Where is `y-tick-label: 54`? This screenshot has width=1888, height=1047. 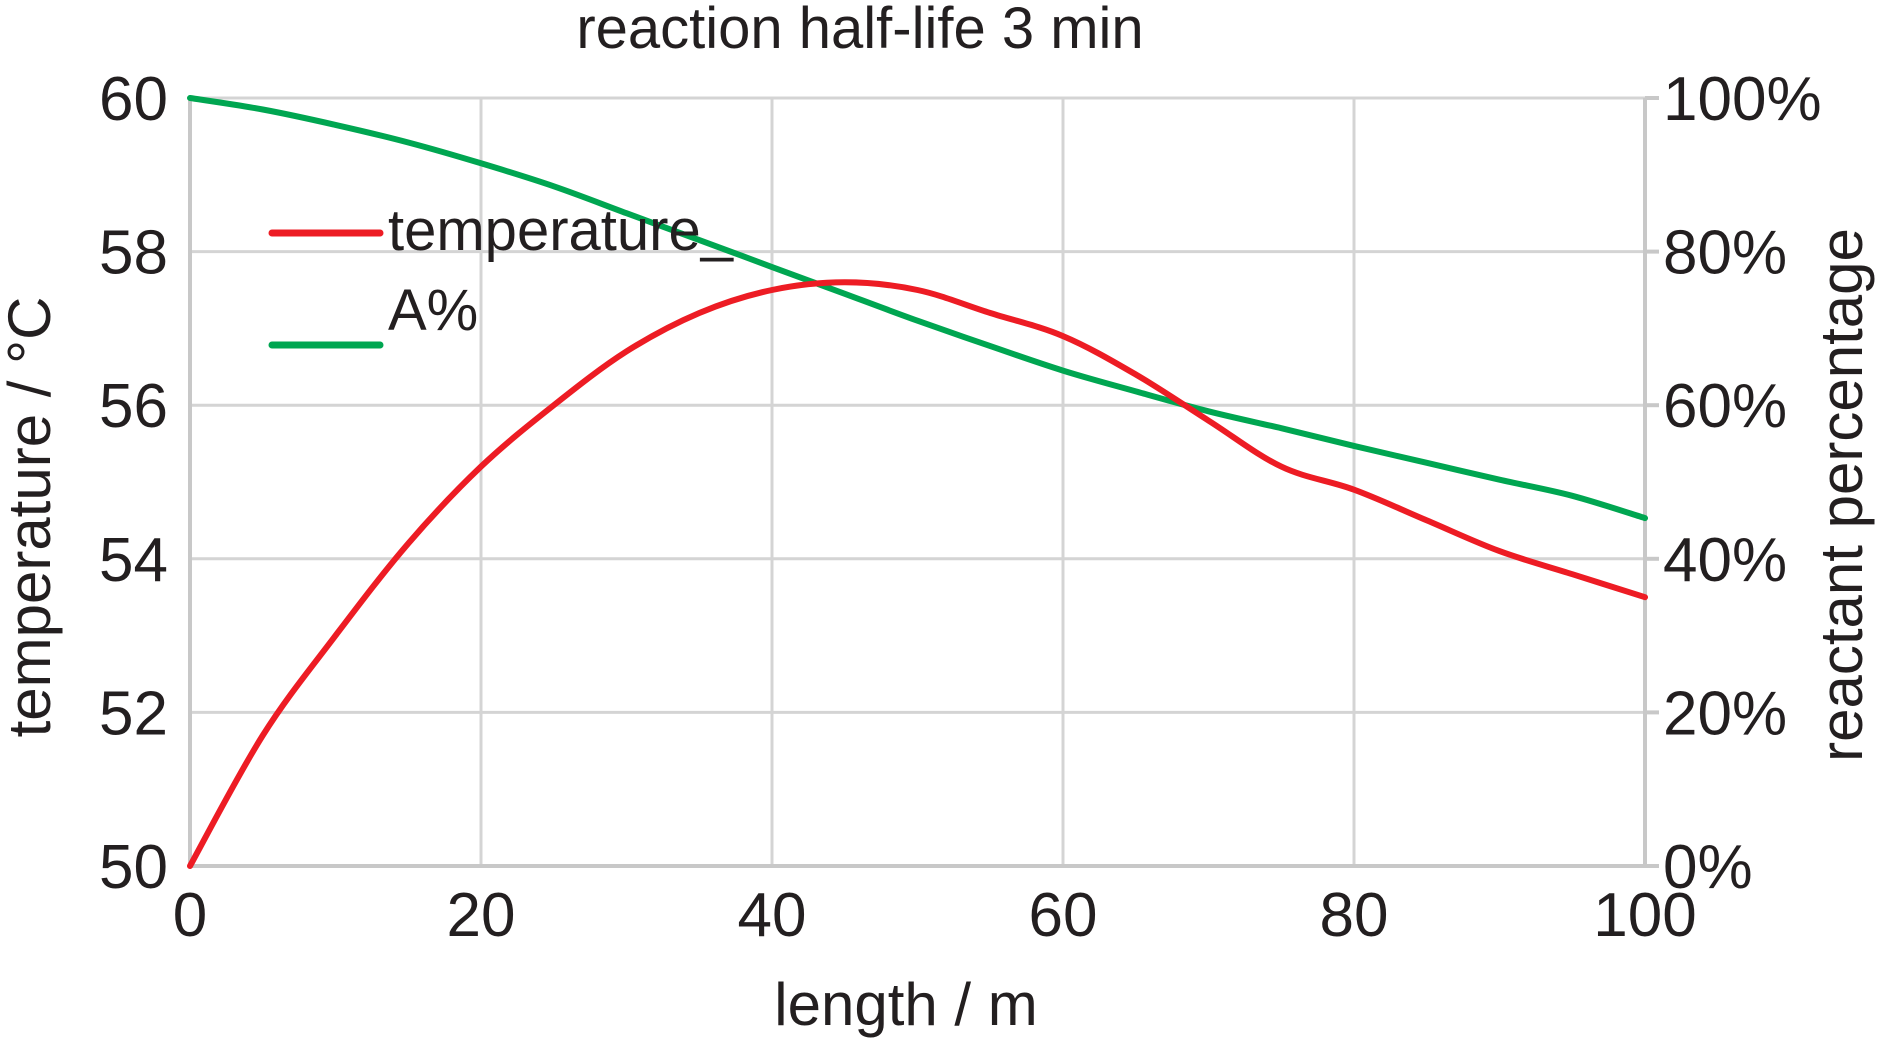 y-tick-label: 54 is located at coordinates (133, 560).